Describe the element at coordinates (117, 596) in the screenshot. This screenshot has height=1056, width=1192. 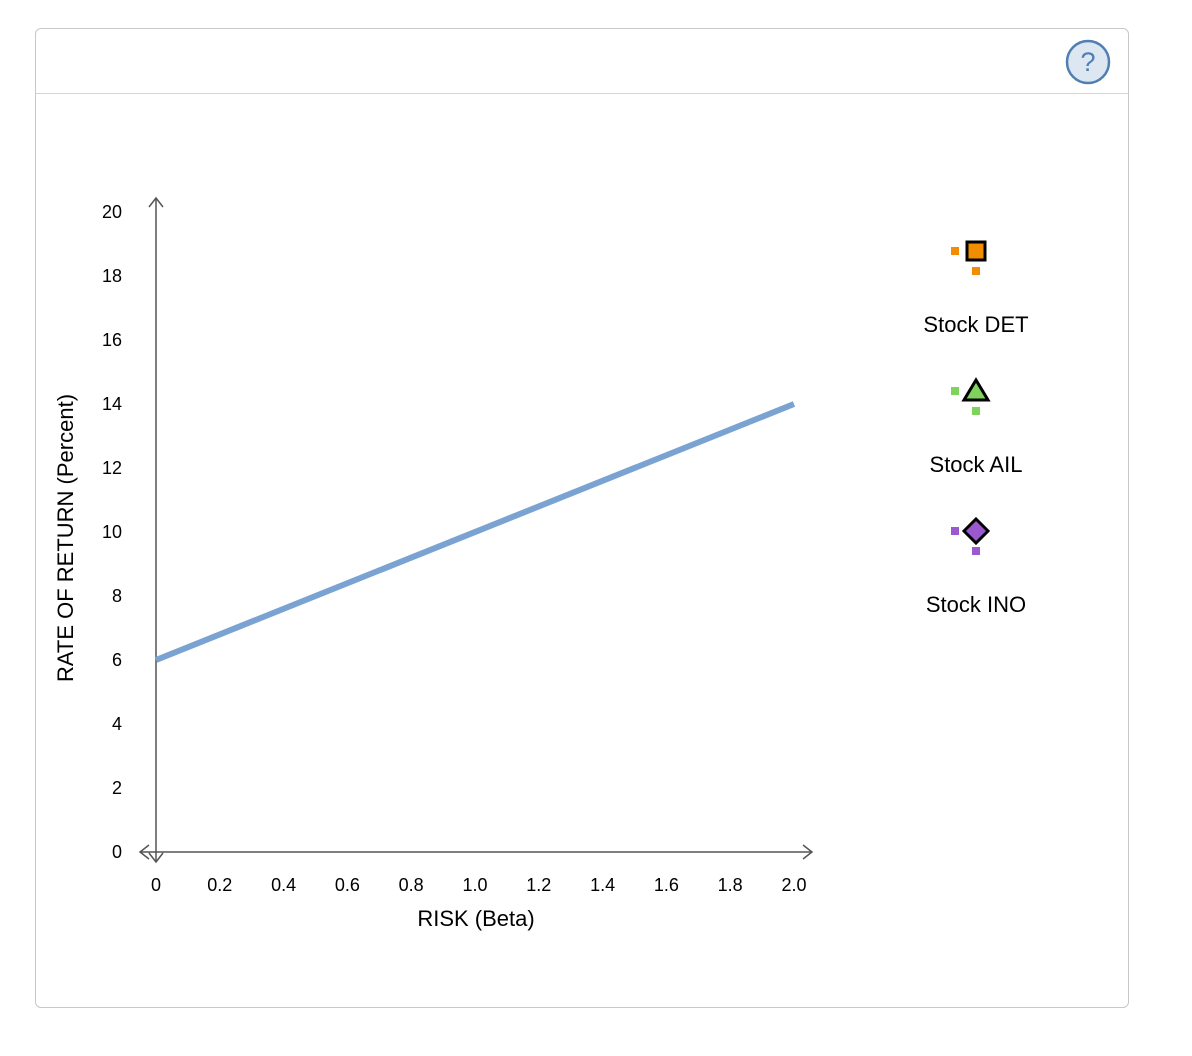
I see `y-tick-label: 8` at that location.